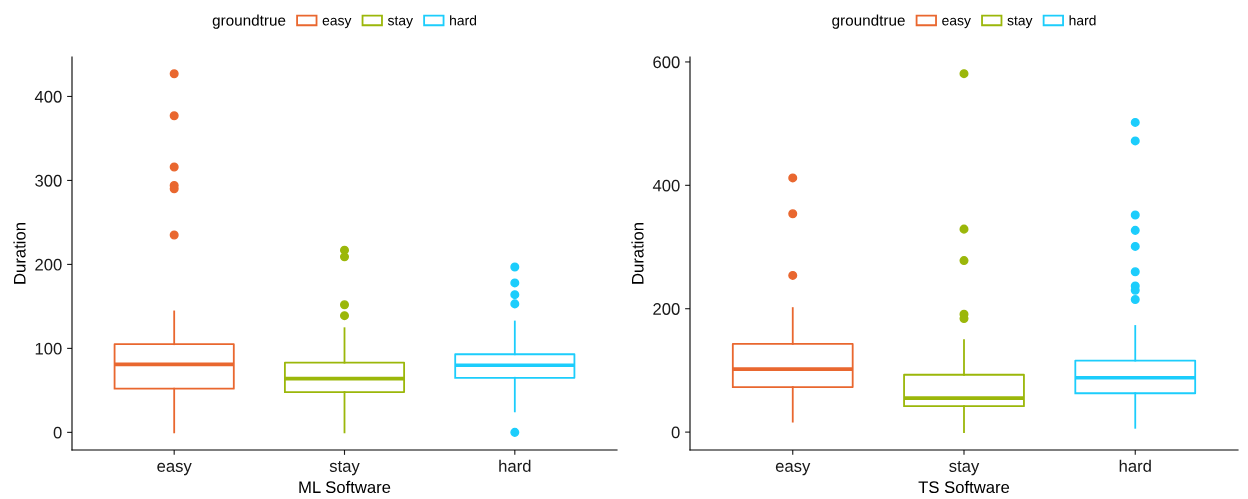 Image resolution: width=1248 pixels, height=499 pixels. What do you see at coordinates (666, 62) in the screenshot?
I see `y-tick-label: 600` at bounding box center [666, 62].